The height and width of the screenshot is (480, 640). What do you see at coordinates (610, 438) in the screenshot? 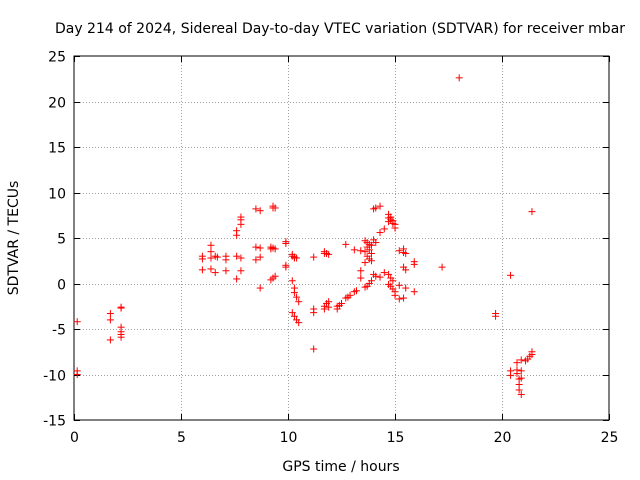
I see `x-tick-label: 25` at bounding box center [610, 438].